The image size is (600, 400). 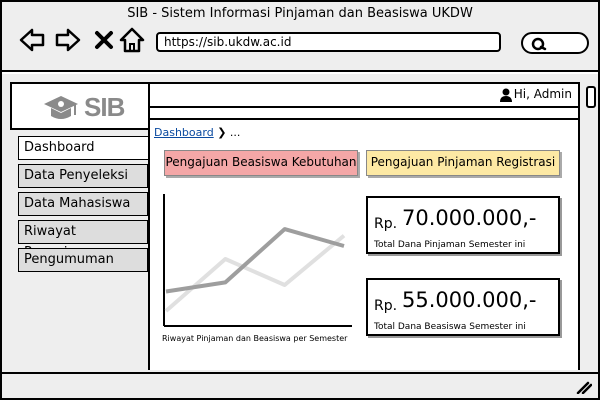 I want to click on stat-label: Total Dana Pinjaman Semester ini, so click(x=450, y=245).